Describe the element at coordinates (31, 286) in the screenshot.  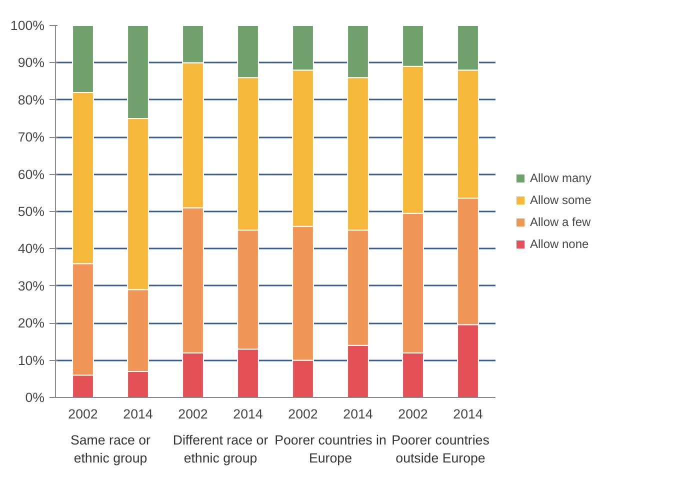
I see `y-tick-label: 30%` at that location.